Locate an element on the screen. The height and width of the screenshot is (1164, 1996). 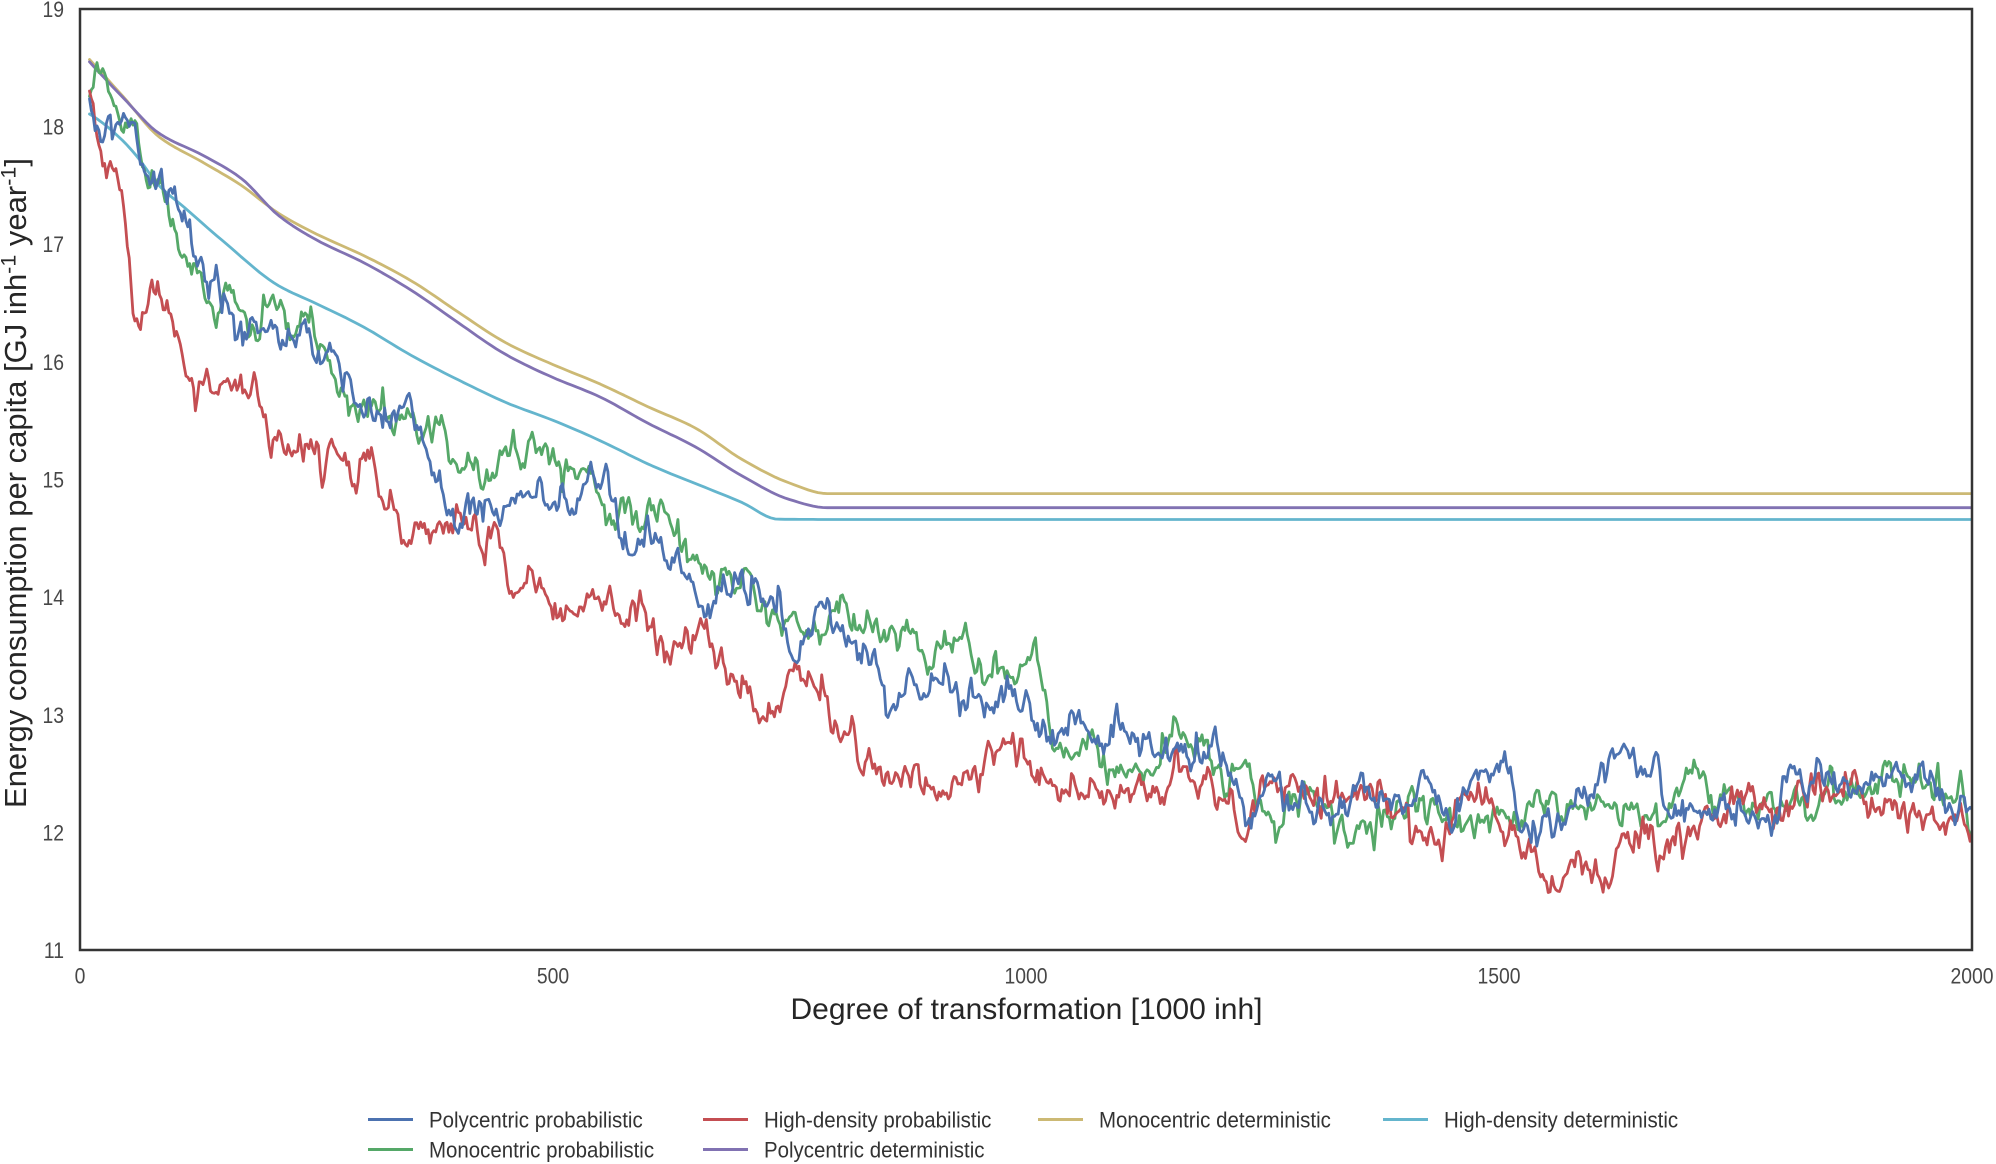
svg-text: 1000 is located at coordinates (1025, 976).